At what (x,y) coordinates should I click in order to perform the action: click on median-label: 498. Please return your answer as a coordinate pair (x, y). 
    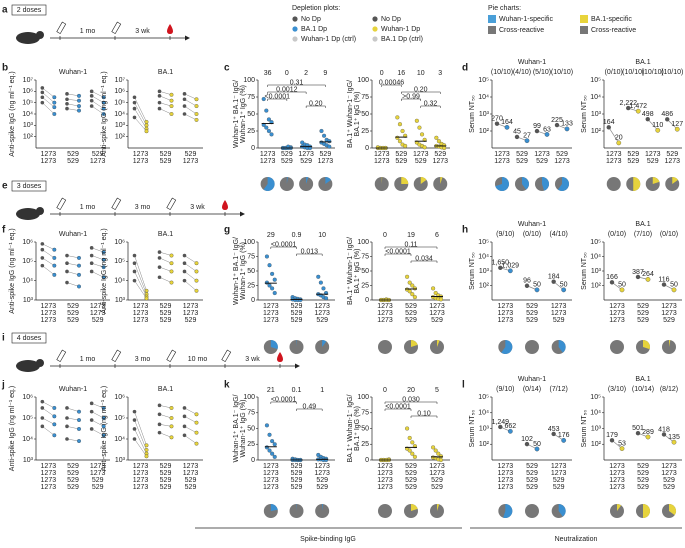
    Looking at the image, I should click on (648, 114).